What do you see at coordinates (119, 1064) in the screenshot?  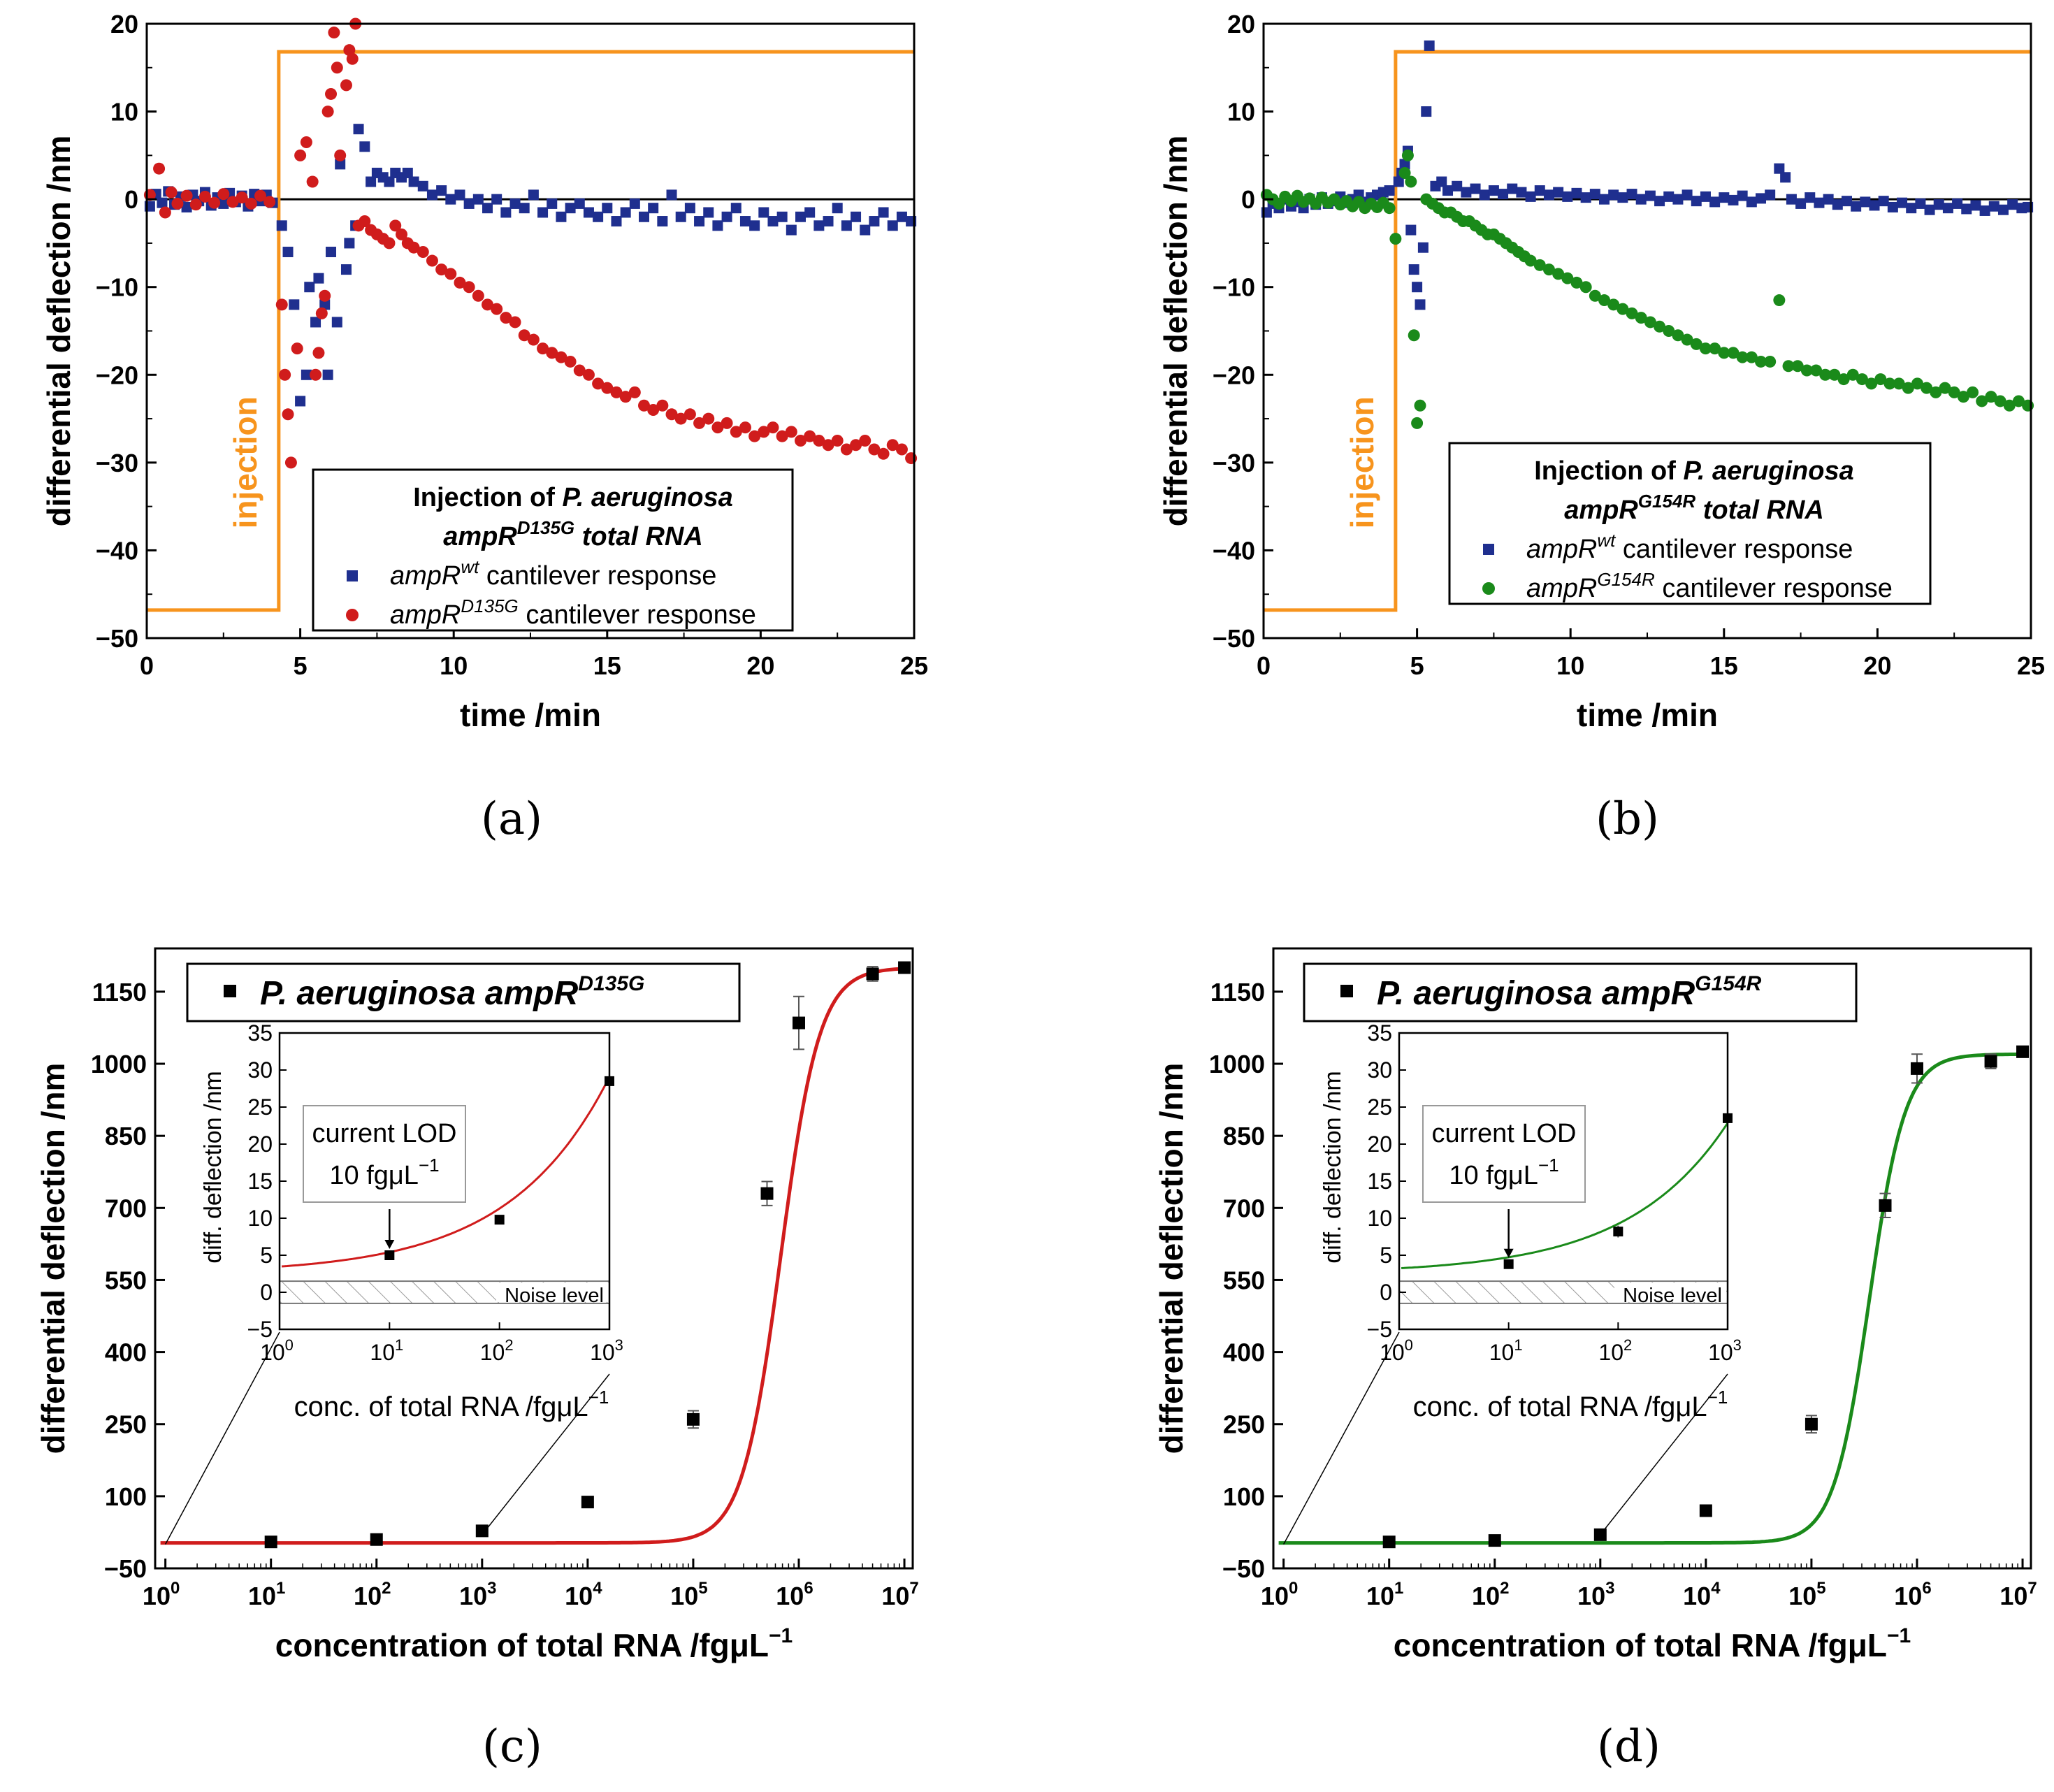 I see `y-tick-label: 1000` at bounding box center [119, 1064].